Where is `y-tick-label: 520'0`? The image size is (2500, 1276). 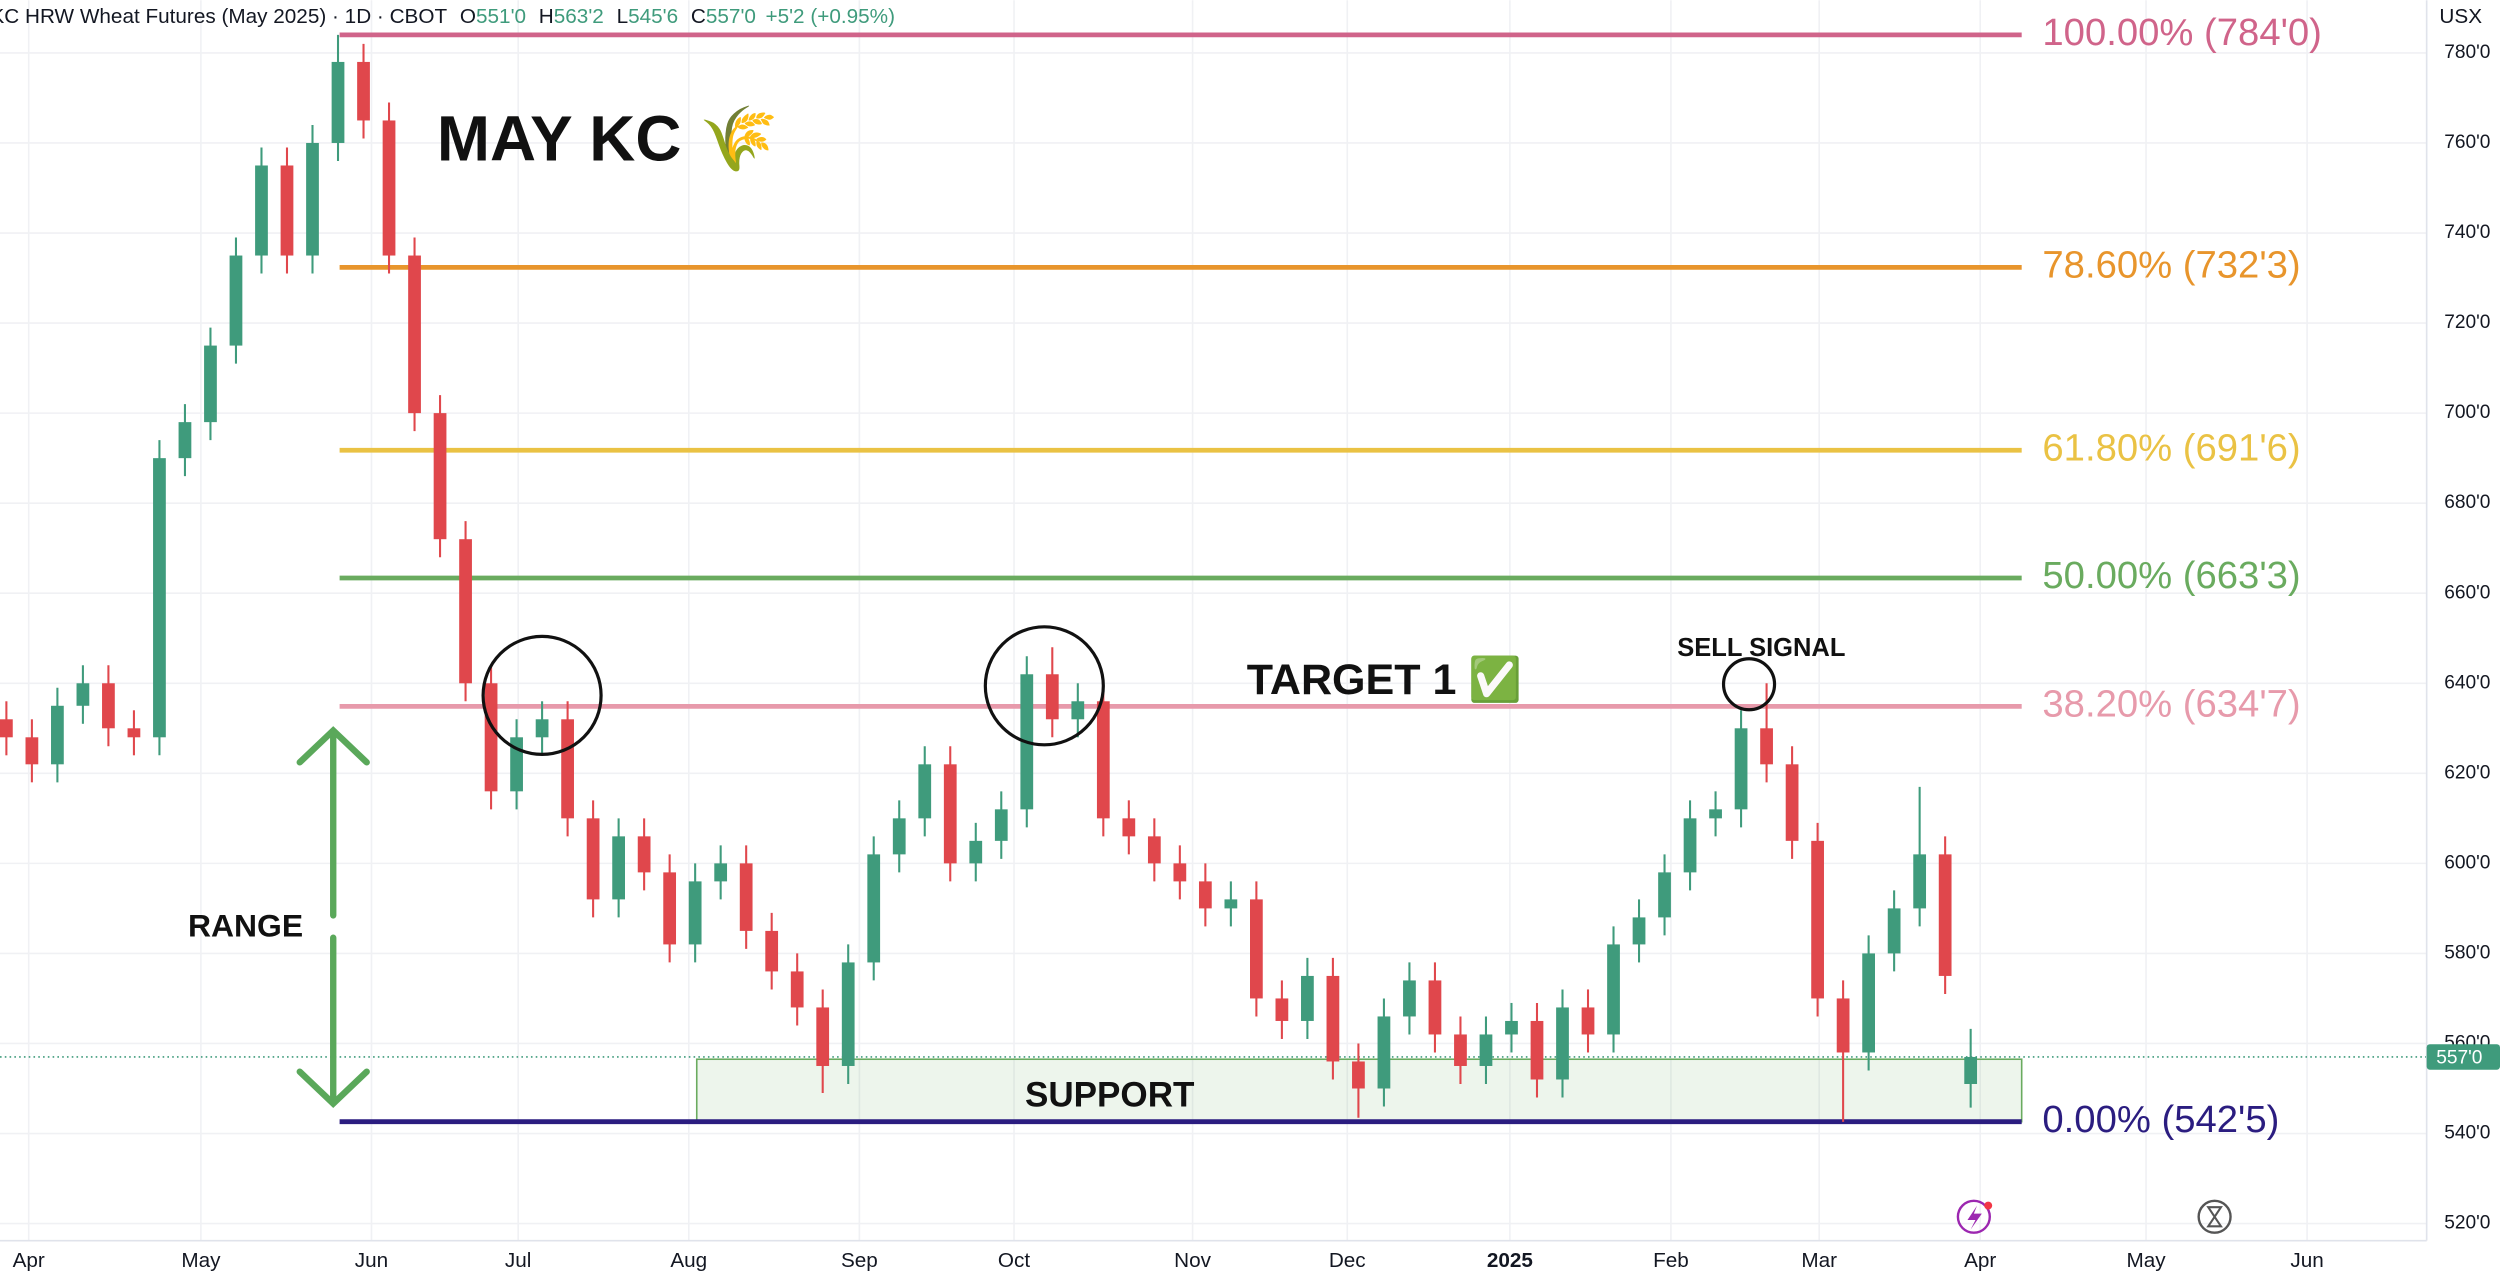 y-tick-label: 520'0 is located at coordinates (2467, 1223).